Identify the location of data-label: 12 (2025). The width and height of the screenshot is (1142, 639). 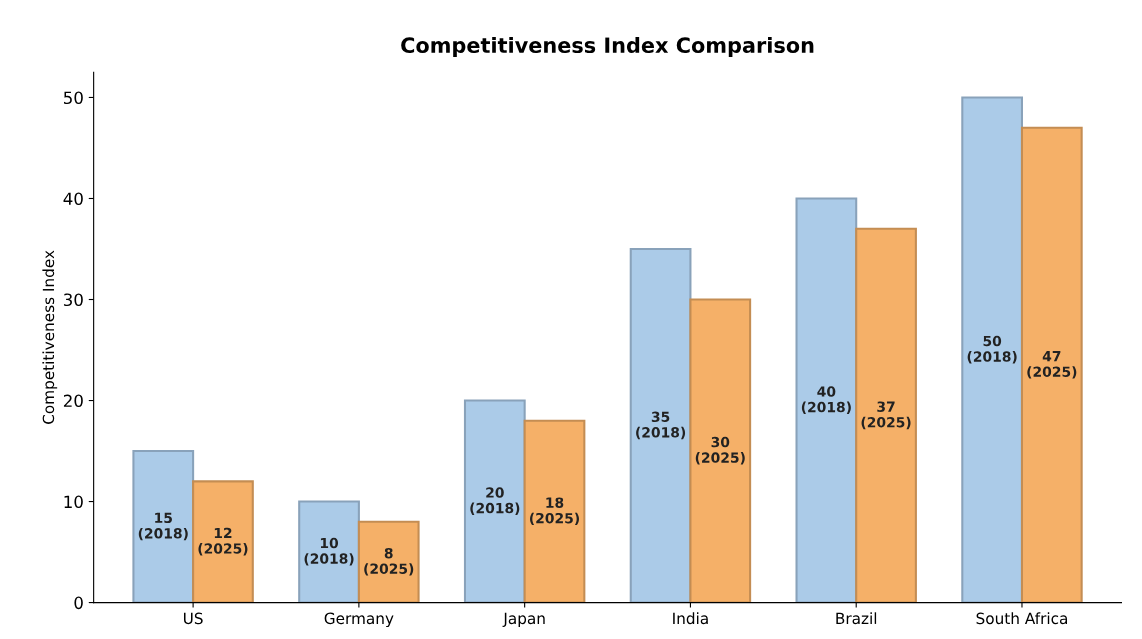
(223, 541).